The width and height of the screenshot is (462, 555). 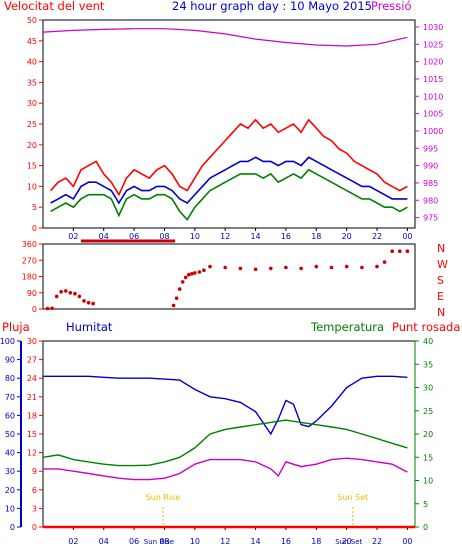 I want to click on humidity-x-tick-label: 16, so click(x=286, y=541).